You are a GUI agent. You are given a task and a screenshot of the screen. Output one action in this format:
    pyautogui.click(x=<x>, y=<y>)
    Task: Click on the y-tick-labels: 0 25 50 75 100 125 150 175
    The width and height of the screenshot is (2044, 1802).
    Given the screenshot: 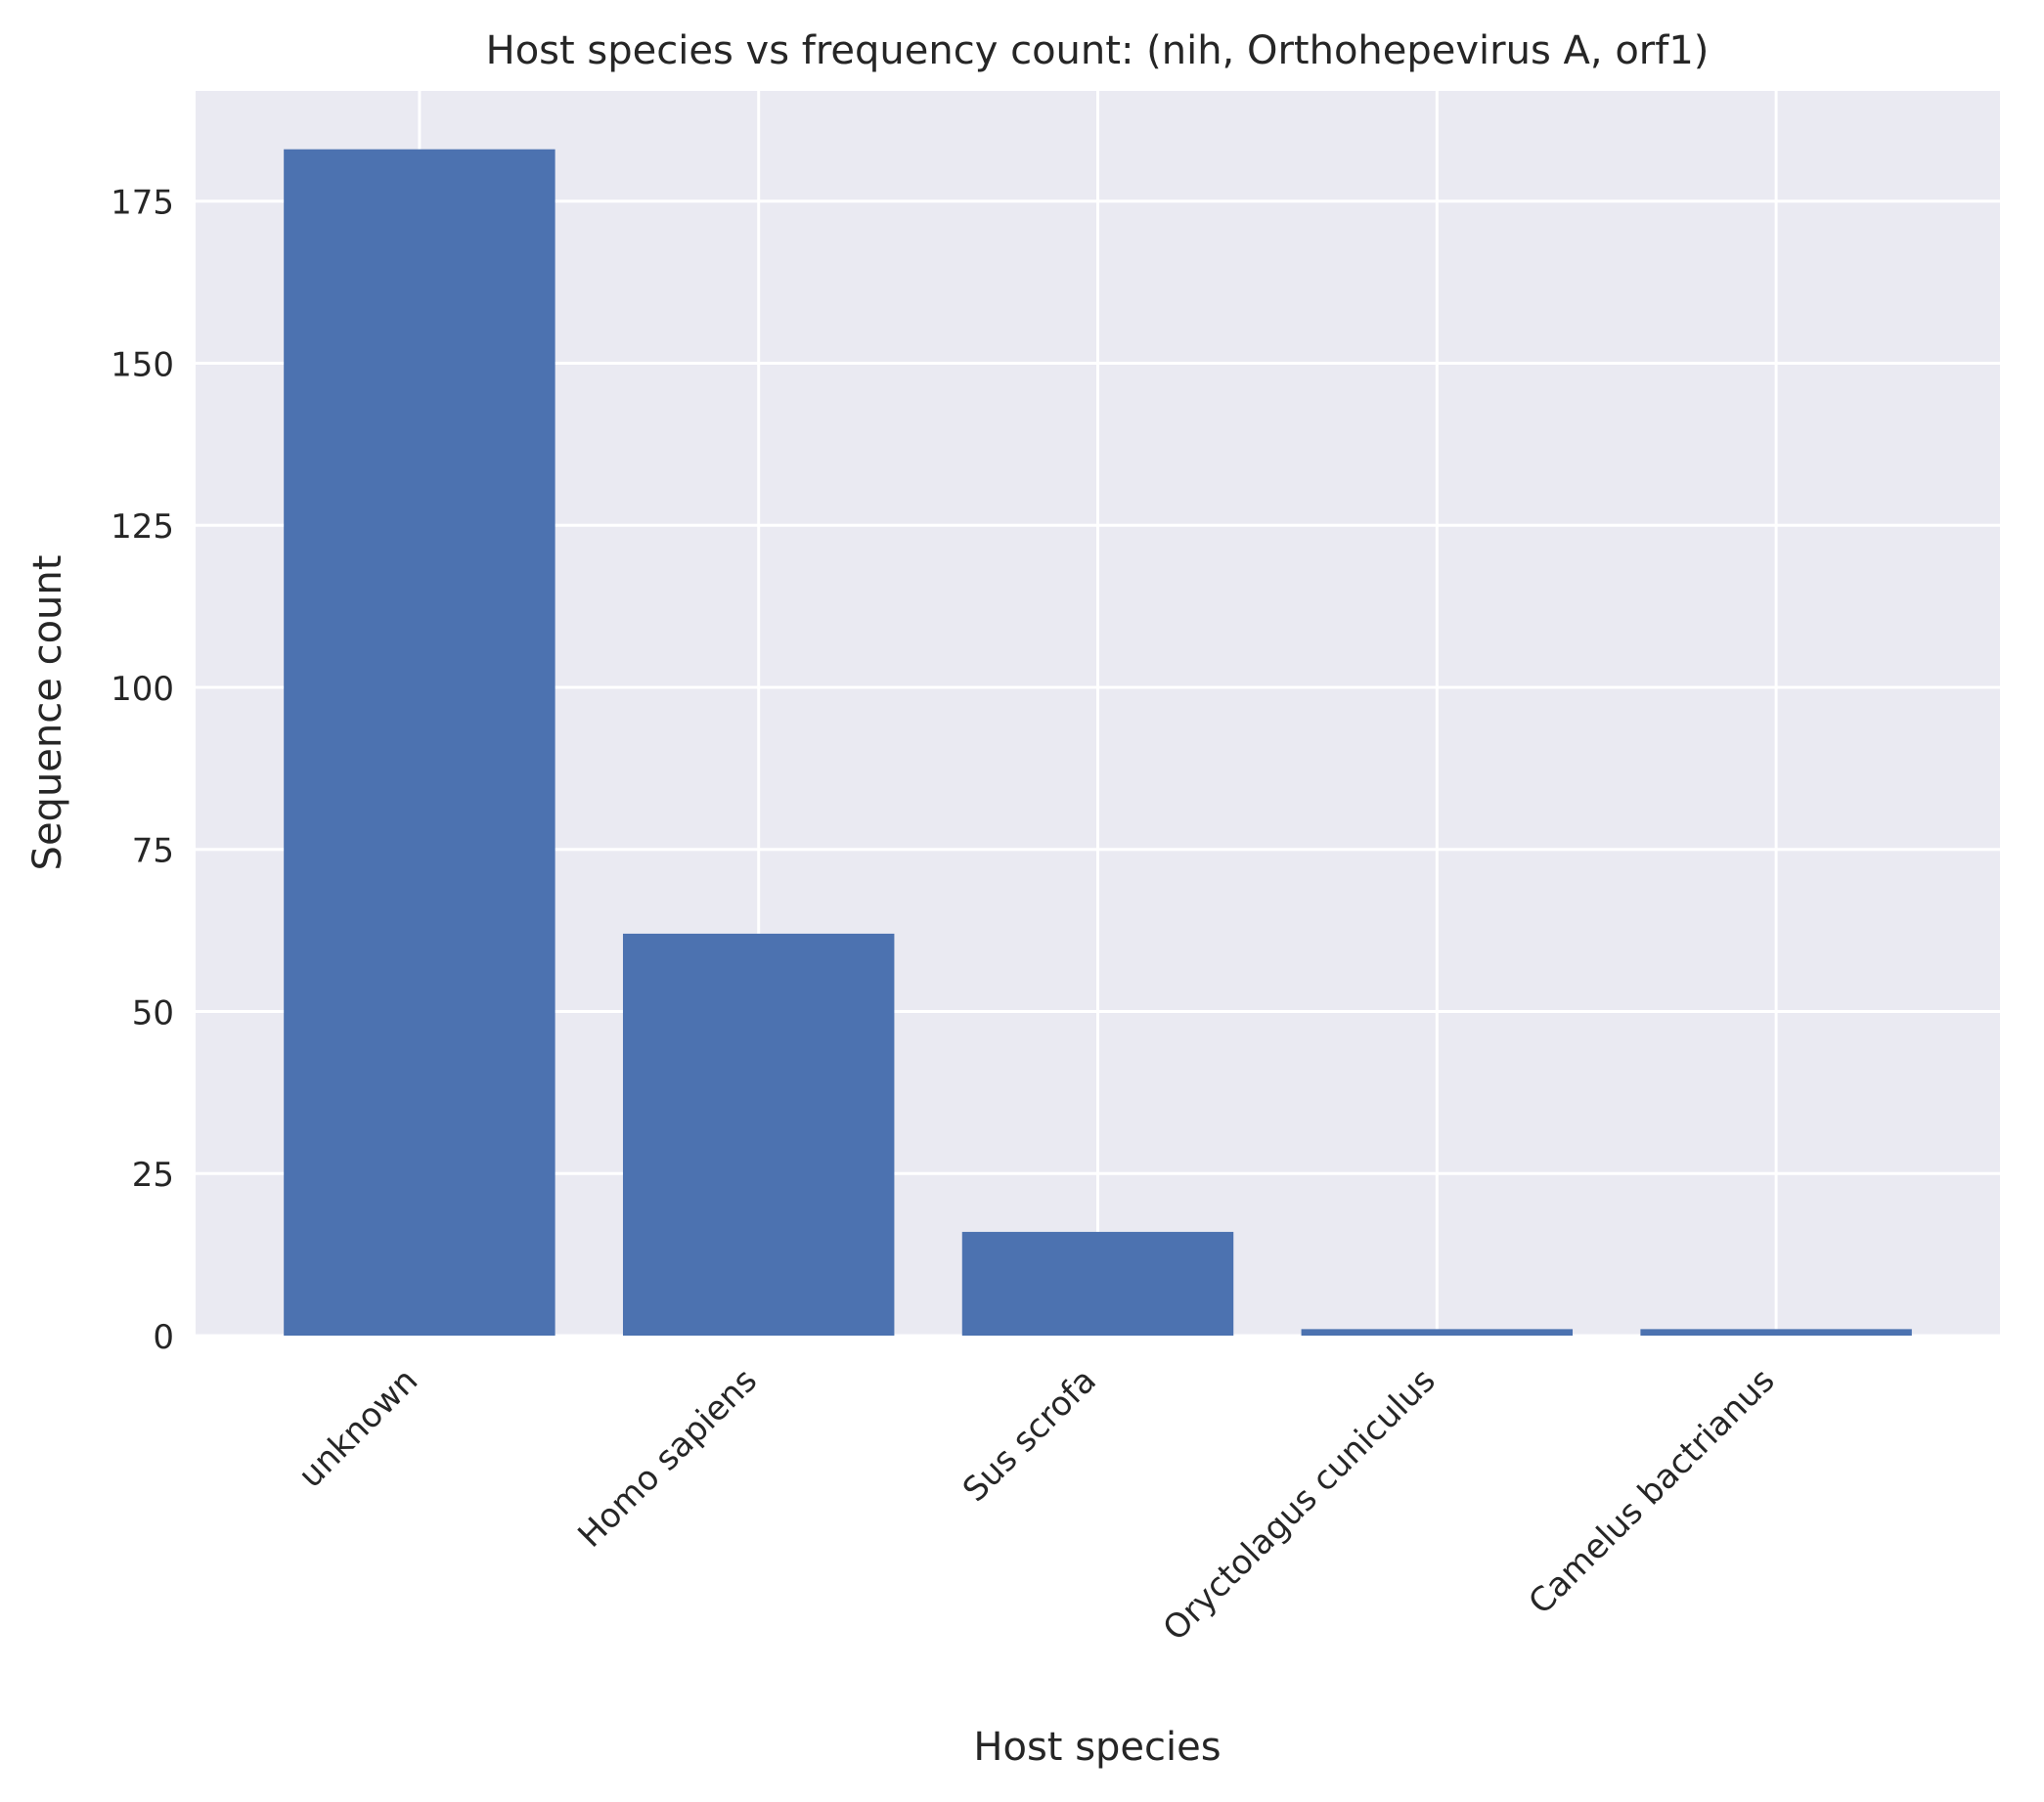 What is the action you would take?
    pyautogui.click(x=142, y=770)
    